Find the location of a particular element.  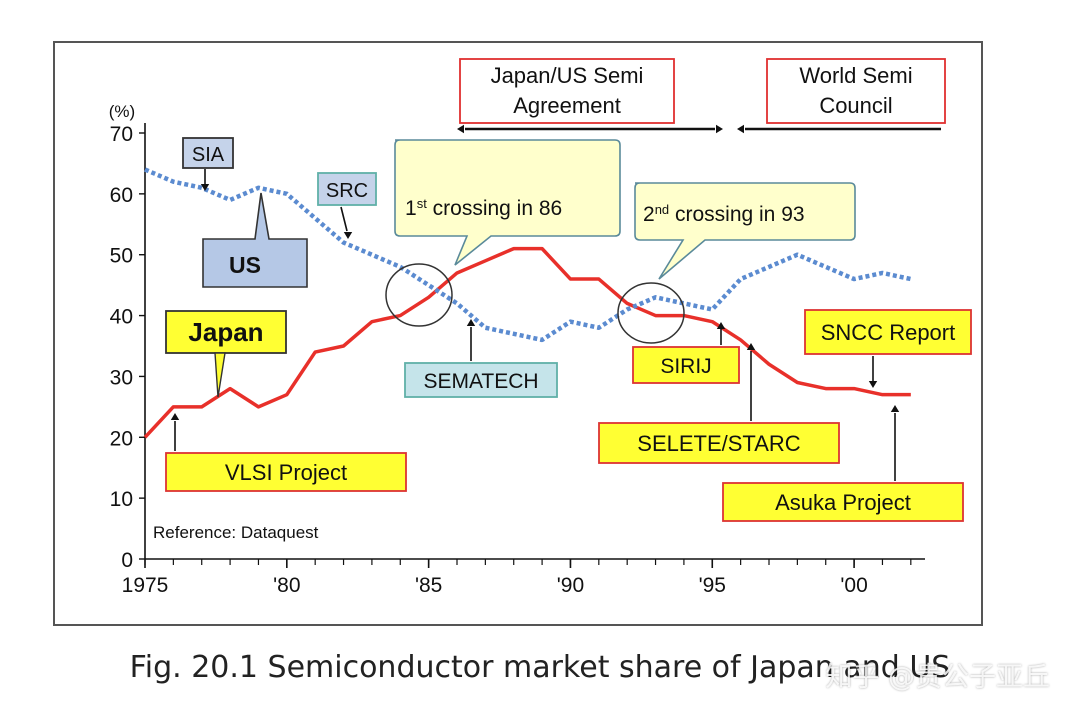

watermark: 知乎 @贵公子亚丘 is located at coordinates (937, 677).